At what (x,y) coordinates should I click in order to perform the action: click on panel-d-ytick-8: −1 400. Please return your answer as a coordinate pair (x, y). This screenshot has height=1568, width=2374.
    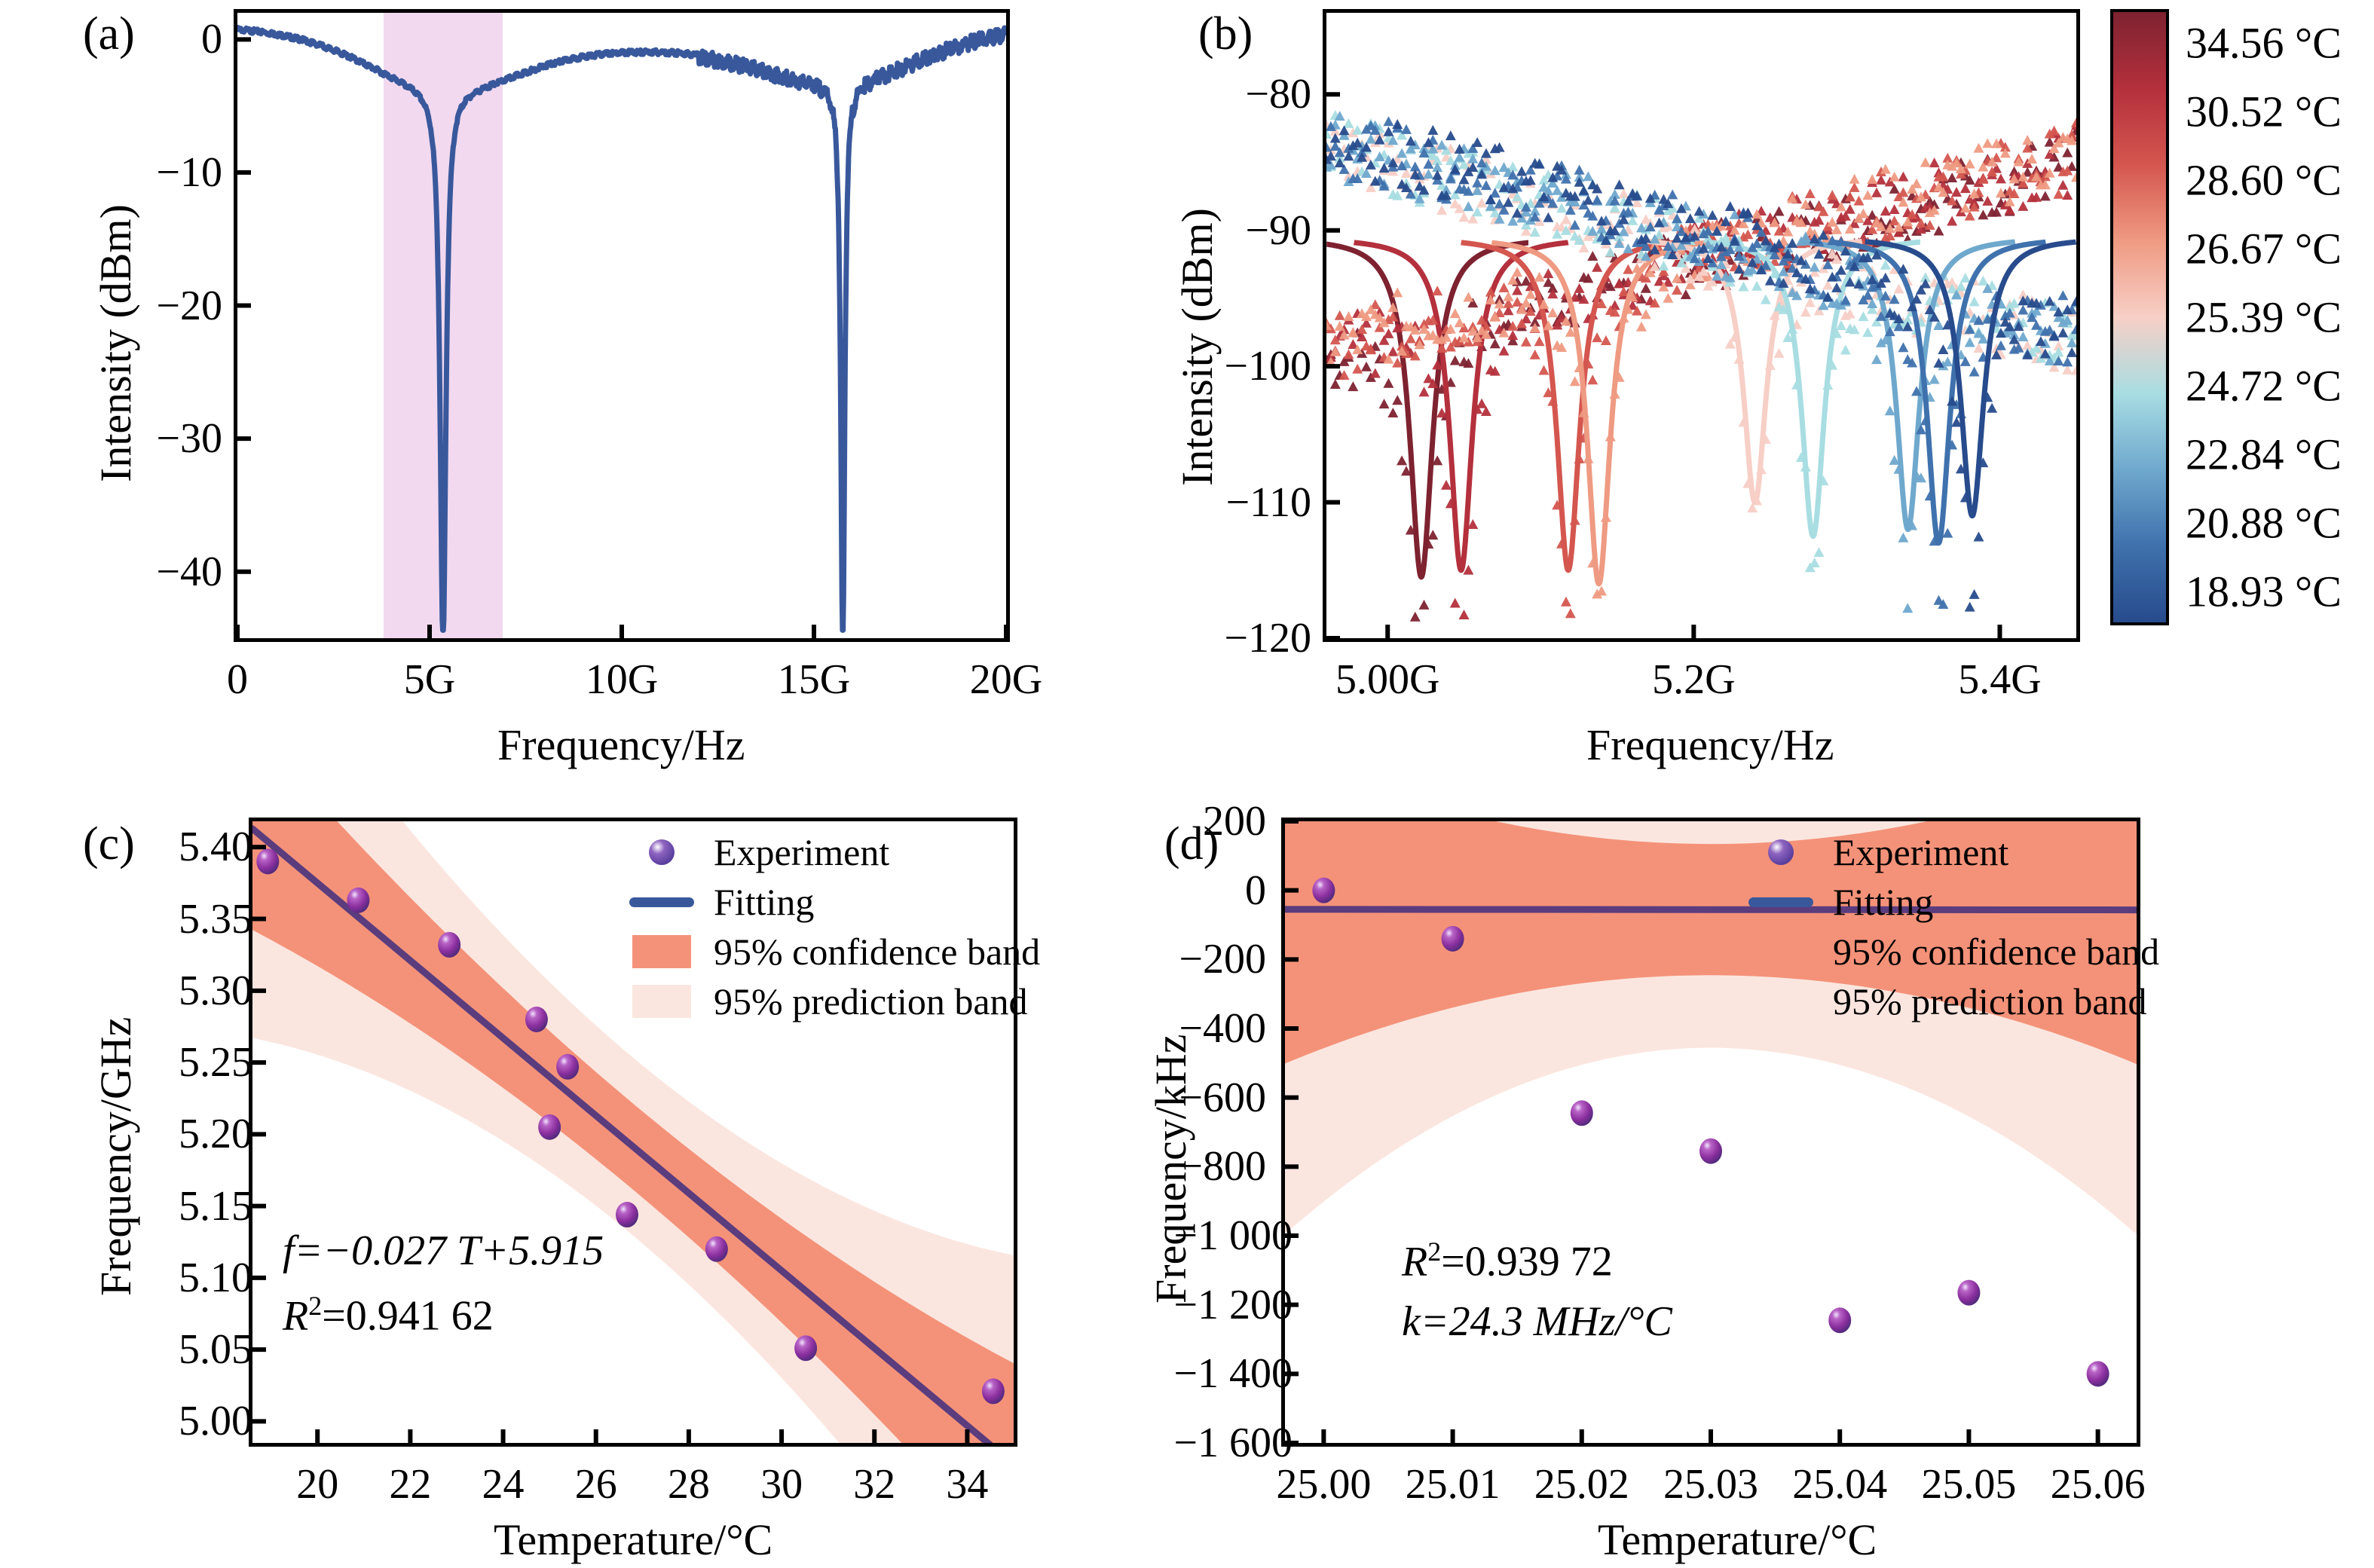
    Looking at the image, I should click on (1233, 1374).